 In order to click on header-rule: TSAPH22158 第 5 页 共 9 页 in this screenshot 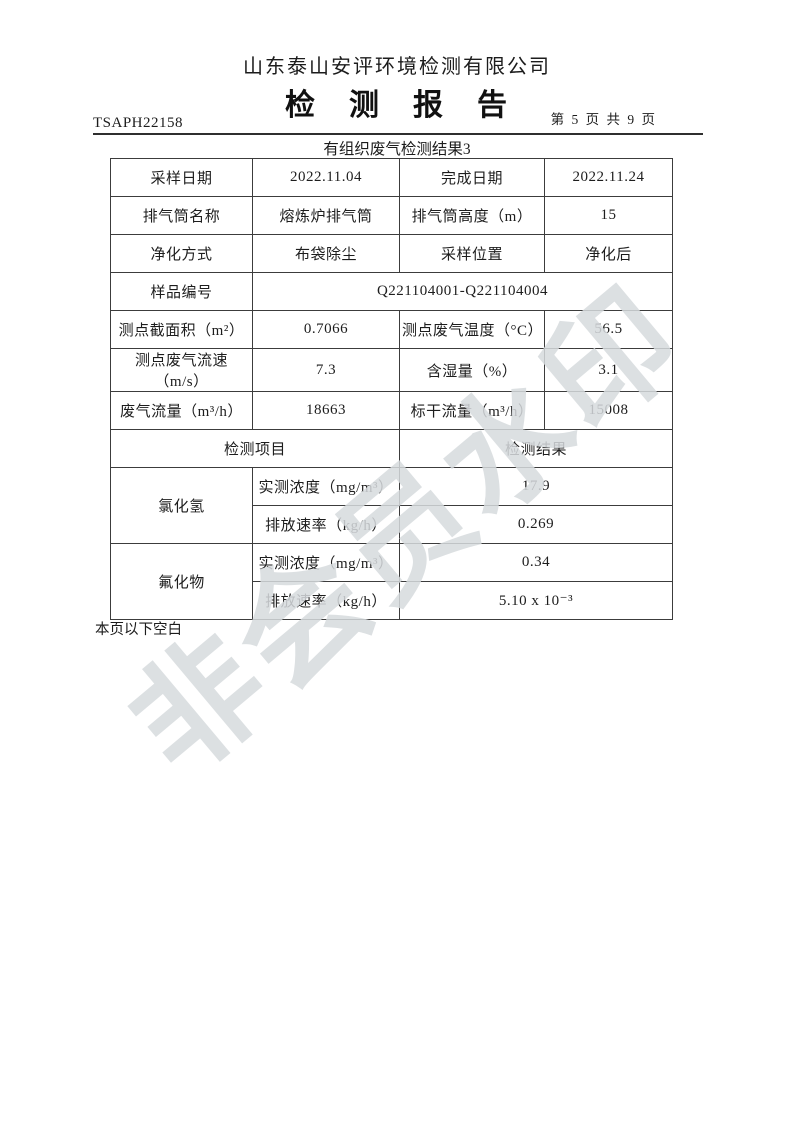, I will do `click(398, 121)`.